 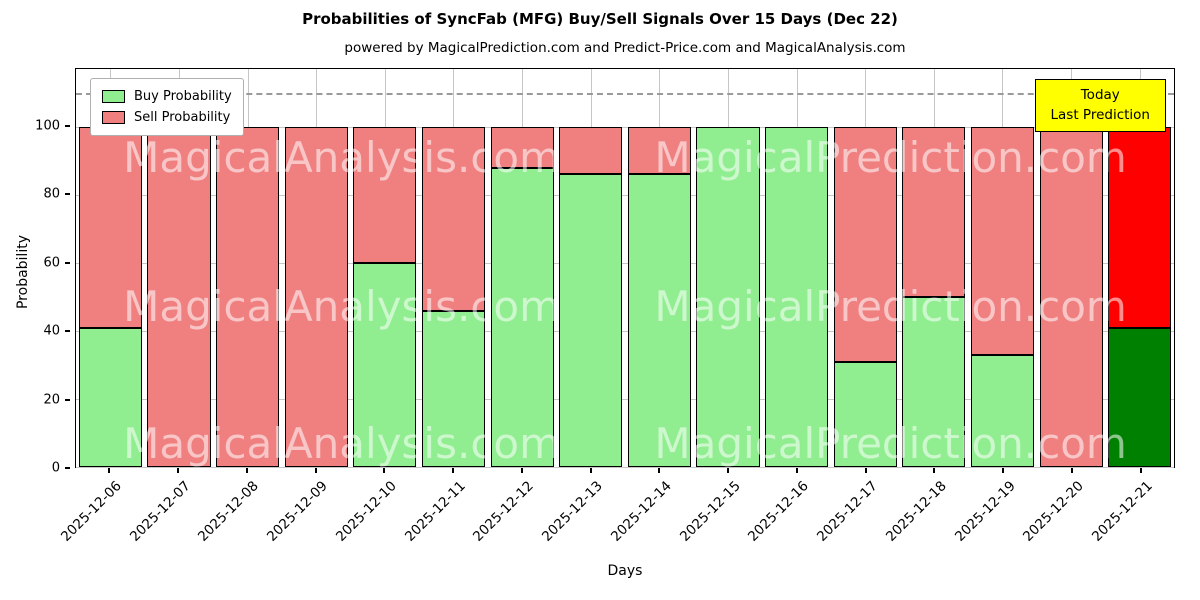 I want to click on today-annotation: Today Last Prediction, so click(x=1100, y=105).